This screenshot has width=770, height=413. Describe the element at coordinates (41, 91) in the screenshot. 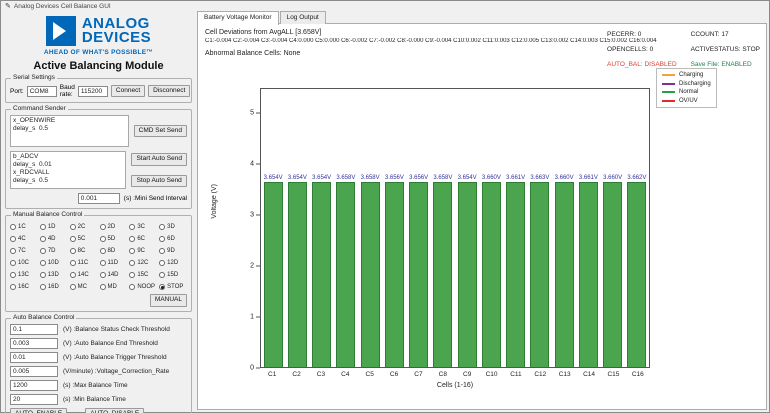

I see `port-input` at that location.